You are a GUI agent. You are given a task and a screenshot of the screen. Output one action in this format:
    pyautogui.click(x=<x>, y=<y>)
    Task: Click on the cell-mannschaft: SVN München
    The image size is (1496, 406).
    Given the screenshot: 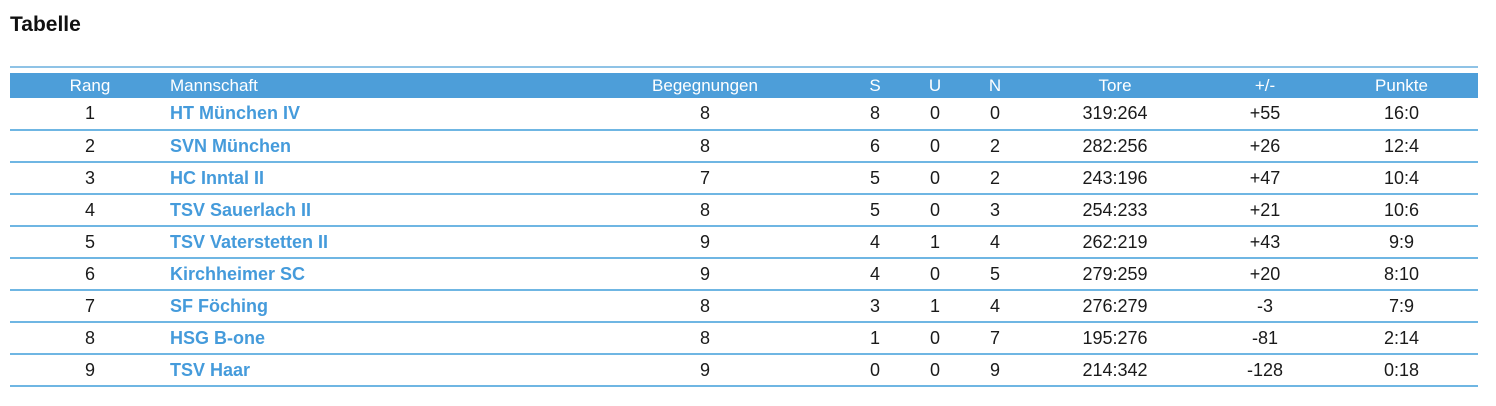 What is the action you would take?
    pyautogui.click(x=367, y=146)
    